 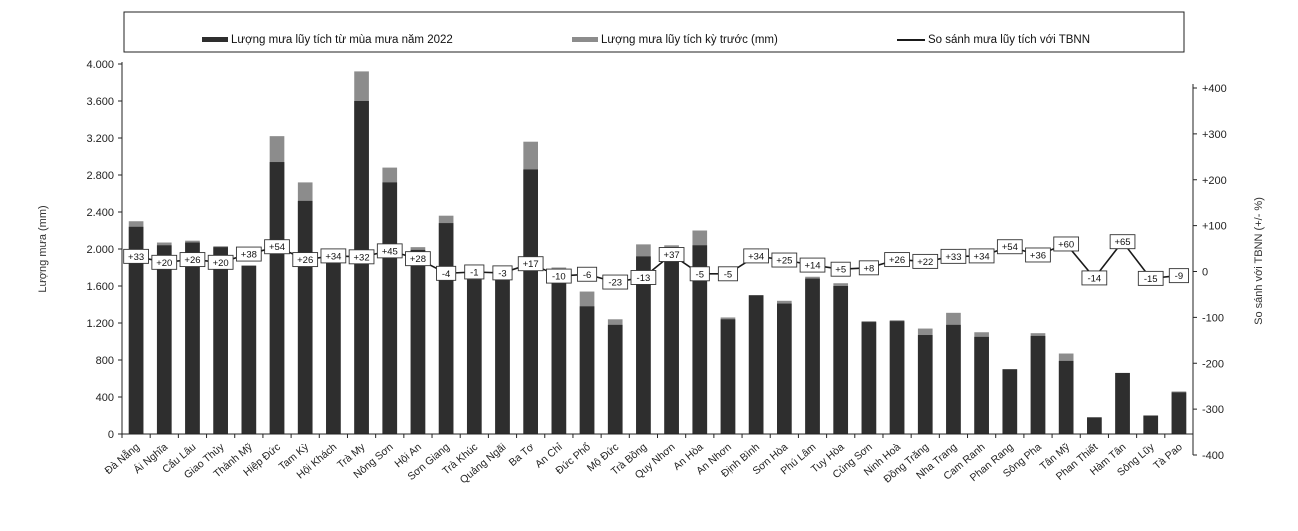 What do you see at coordinates (100, 250) in the screenshot?
I see `y-tick-label: 2.000` at bounding box center [100, 250].